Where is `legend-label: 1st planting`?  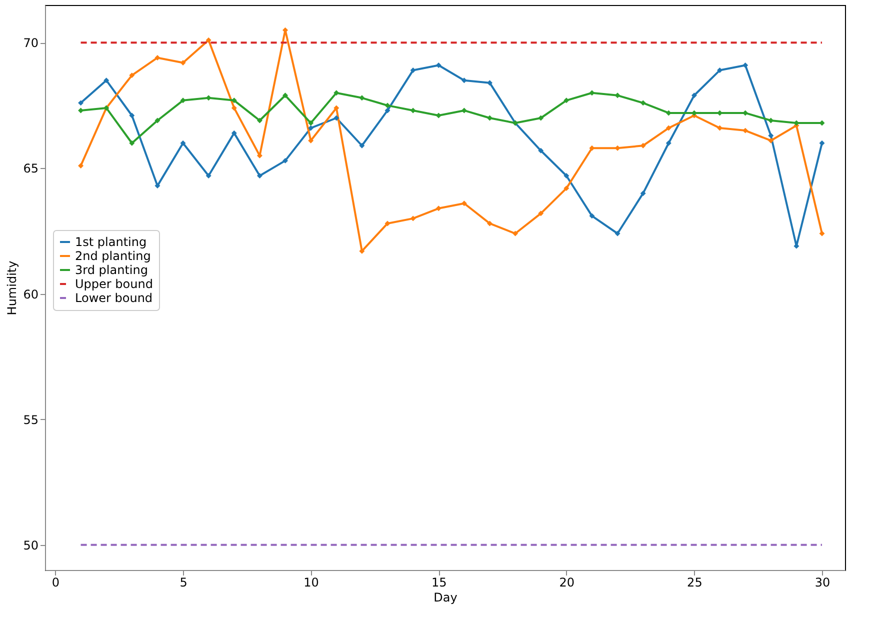 legend-label: 1st planting is located at coordinates (111, 242).